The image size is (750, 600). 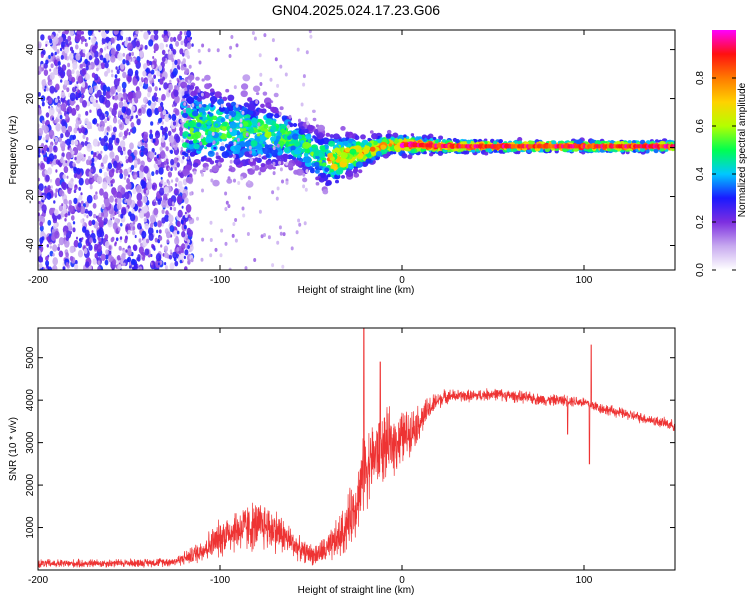 I want to click on spectrogram-y-tick-label: 40, so click(x=30, y=50).